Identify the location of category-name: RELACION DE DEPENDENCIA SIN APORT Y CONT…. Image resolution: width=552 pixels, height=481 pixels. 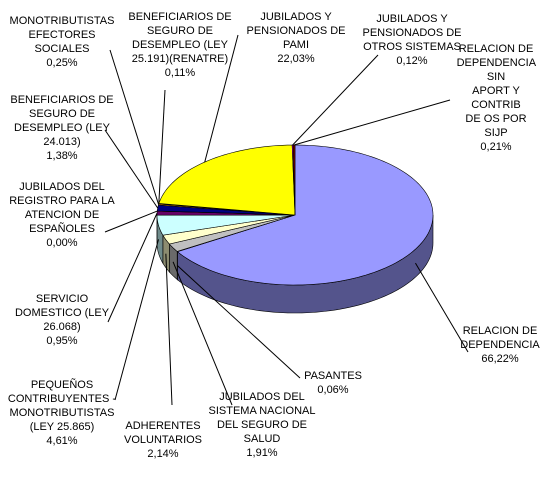
(496, 91).